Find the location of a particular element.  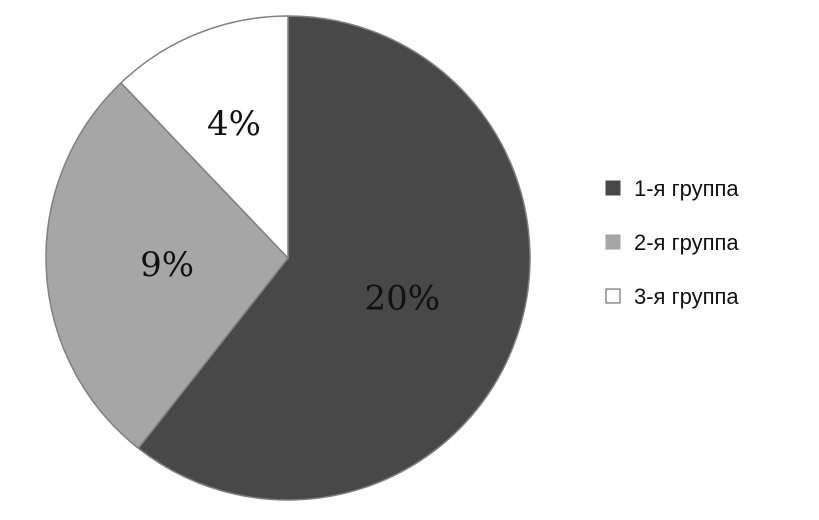

slice-data-label: 4% is located at coordinates (234, 124).